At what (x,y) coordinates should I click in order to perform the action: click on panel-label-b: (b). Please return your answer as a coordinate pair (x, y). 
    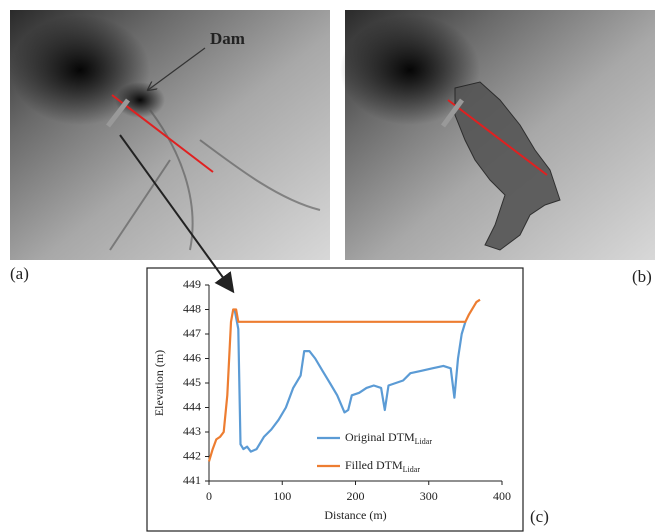
    Looking at the image, I should click on (642, 276).